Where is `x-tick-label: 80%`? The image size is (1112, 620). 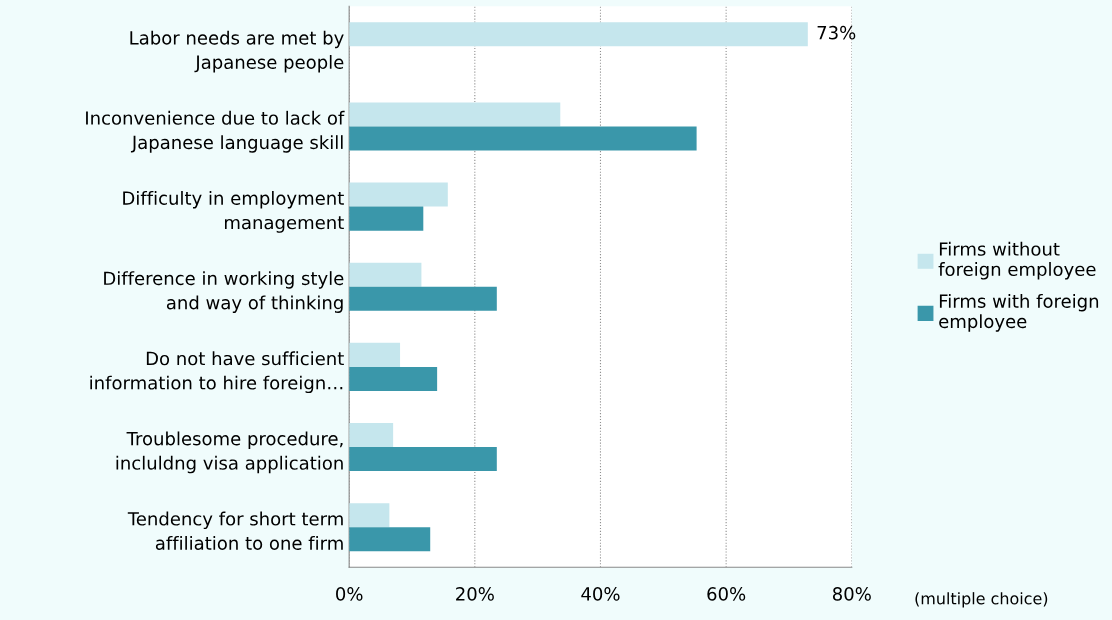 x-tick-label: 80% is located at coordinates (851, 594).